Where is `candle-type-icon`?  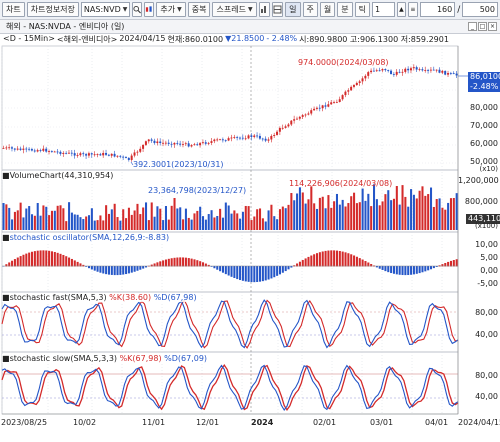
candle-type-icon is located at coordinates (149, 9).